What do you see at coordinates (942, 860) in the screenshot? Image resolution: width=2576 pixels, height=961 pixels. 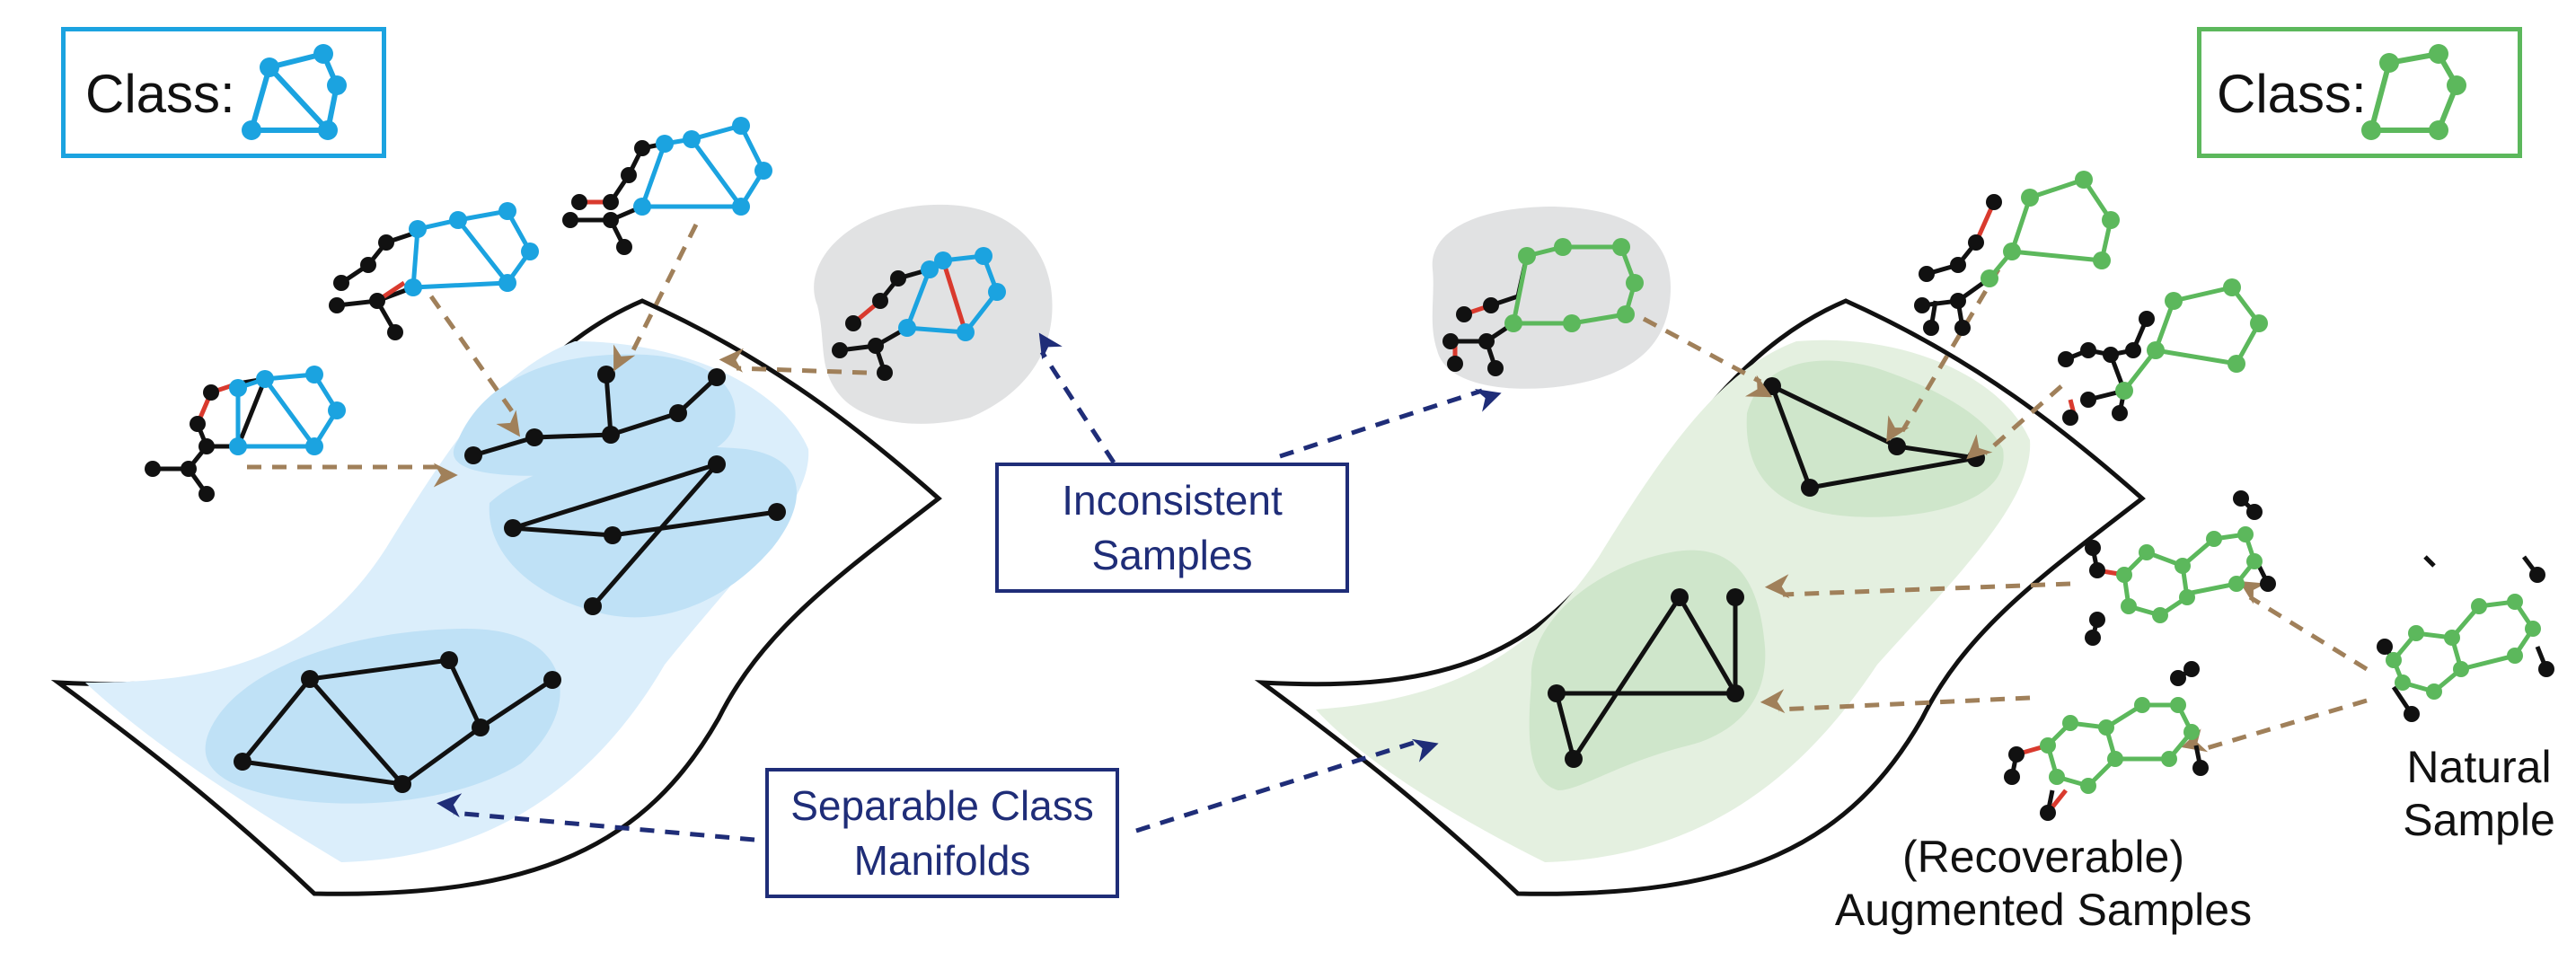 I see `separable-line2: Manifolds` at bounding box center [942, 860].